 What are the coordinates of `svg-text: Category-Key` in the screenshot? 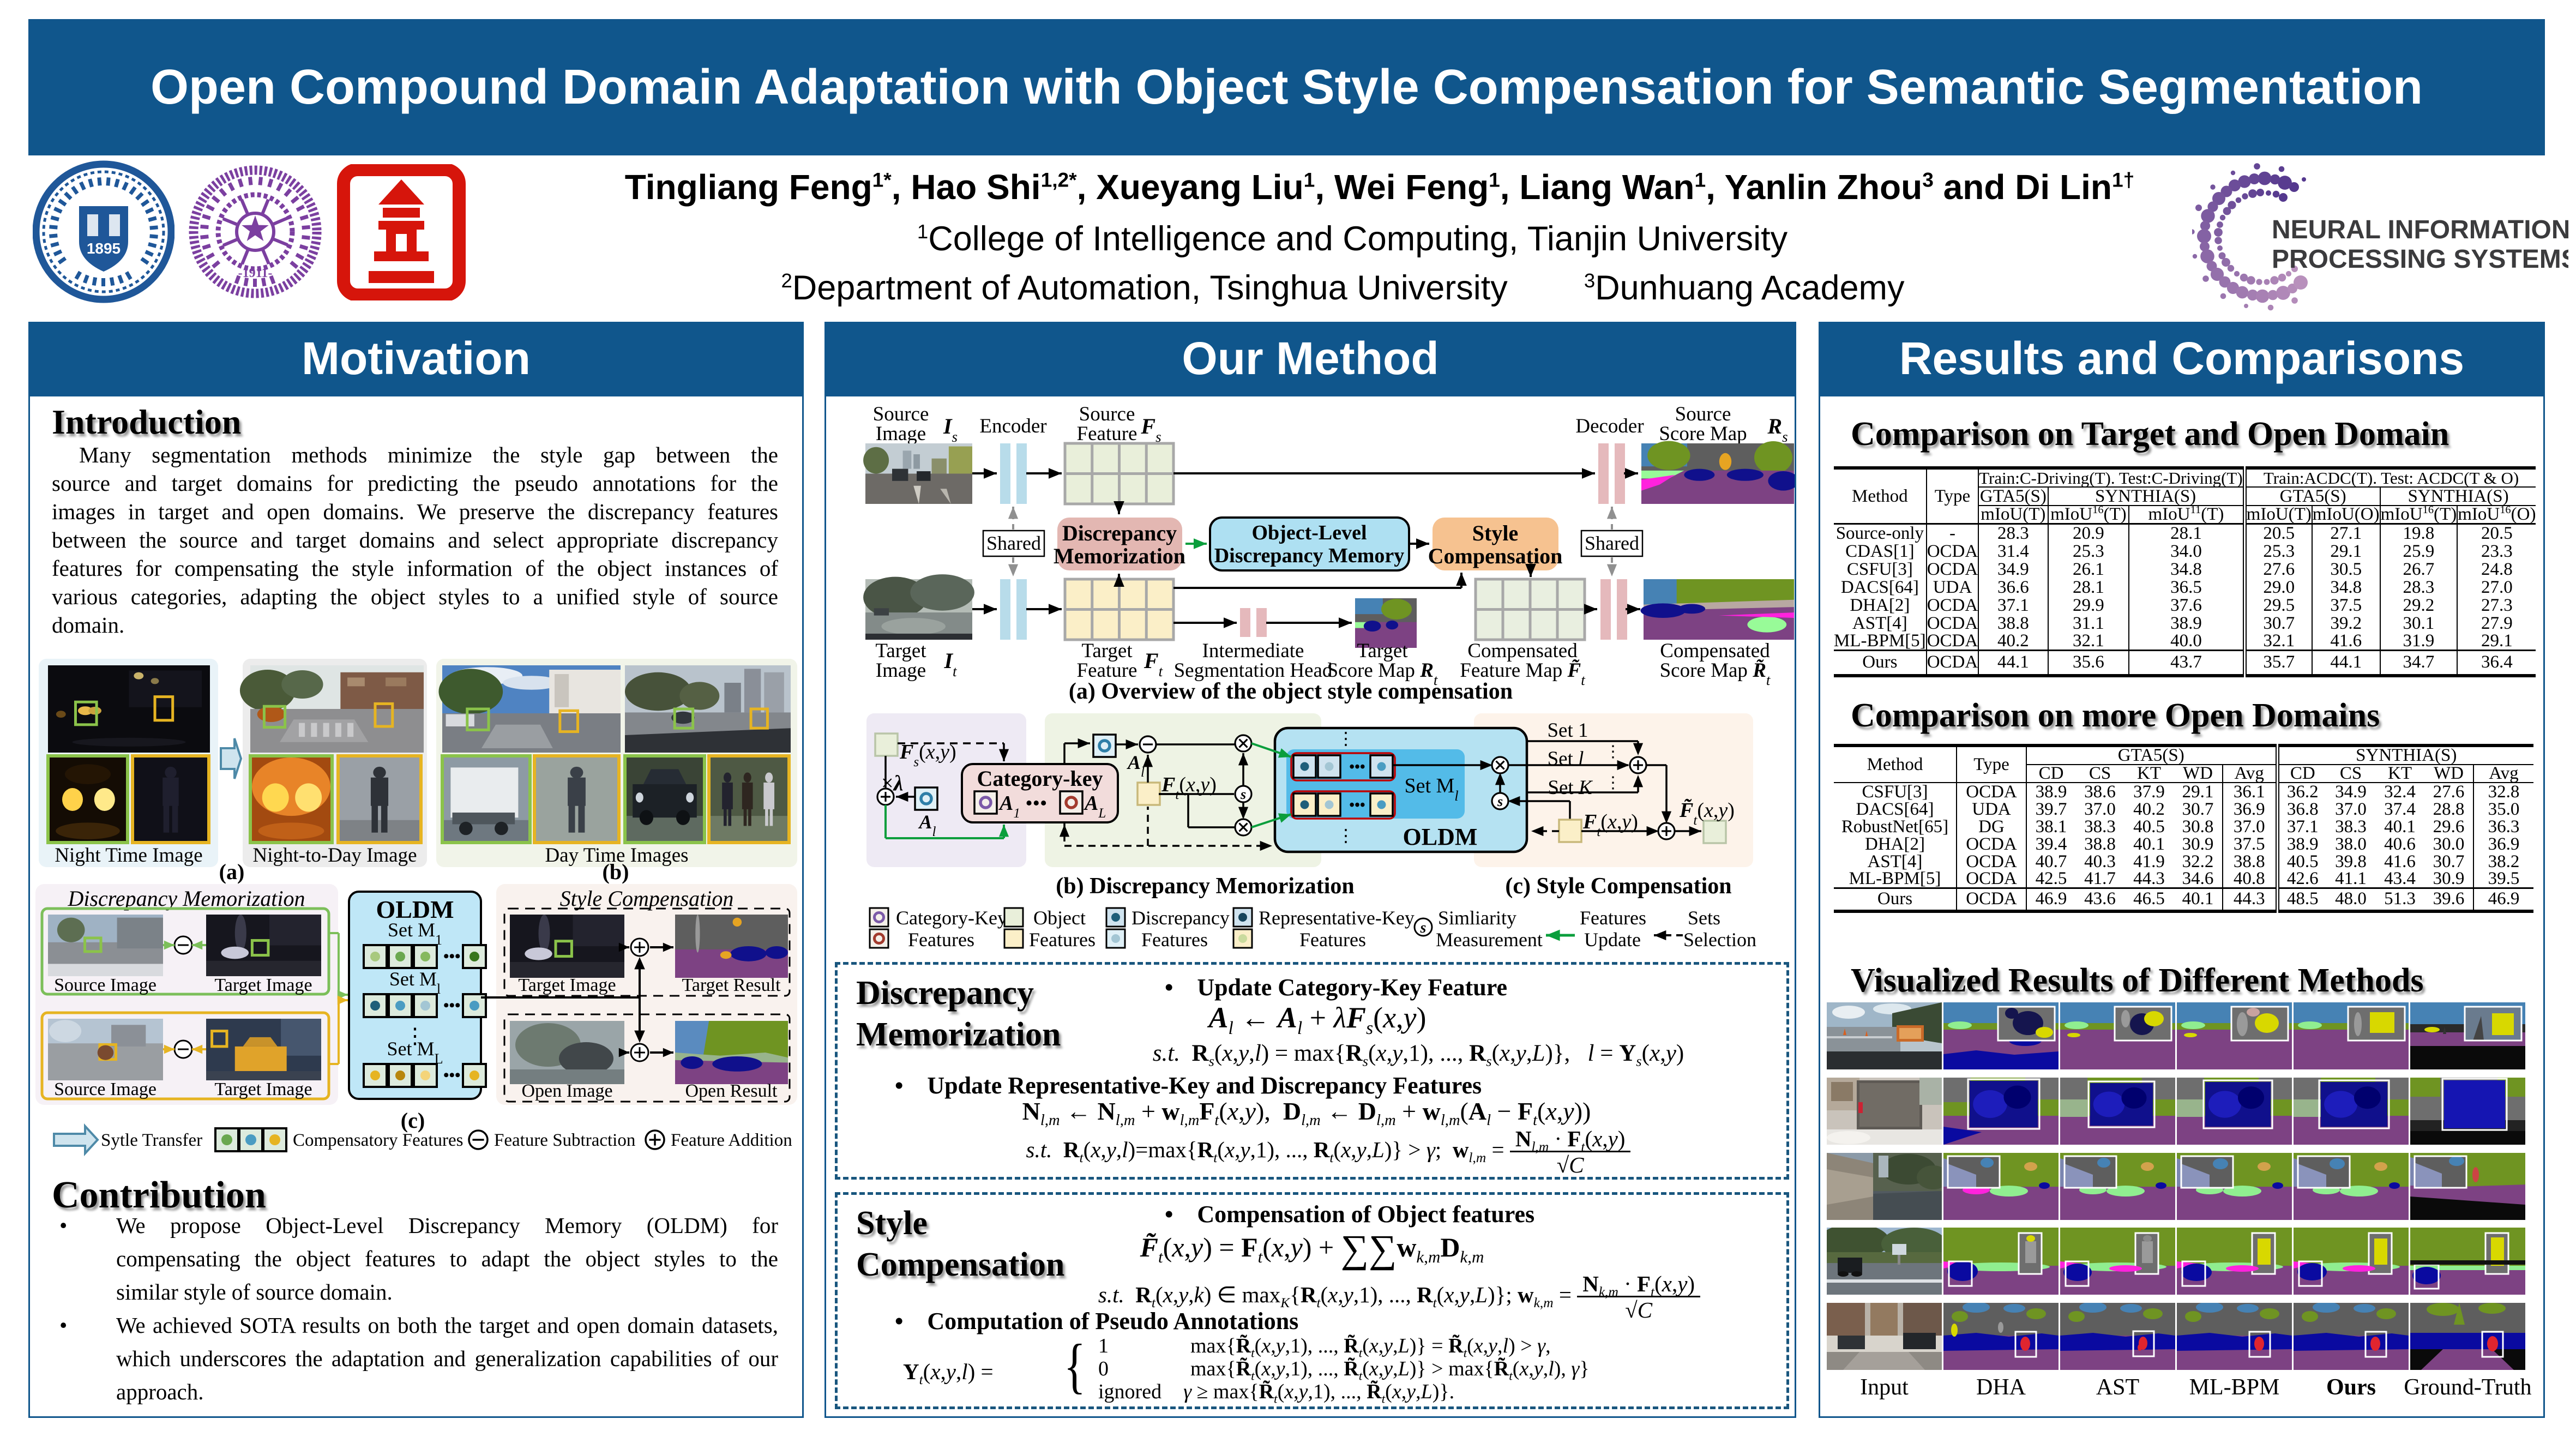 It's located at (951, 918).